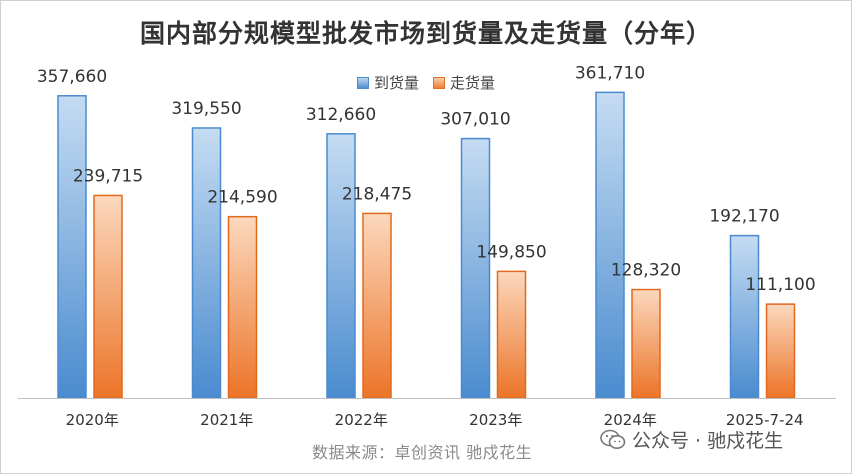 This screenshot has width=852, height=474. I want to click on label-arrivals-2: 312,660, so click(341, 115).